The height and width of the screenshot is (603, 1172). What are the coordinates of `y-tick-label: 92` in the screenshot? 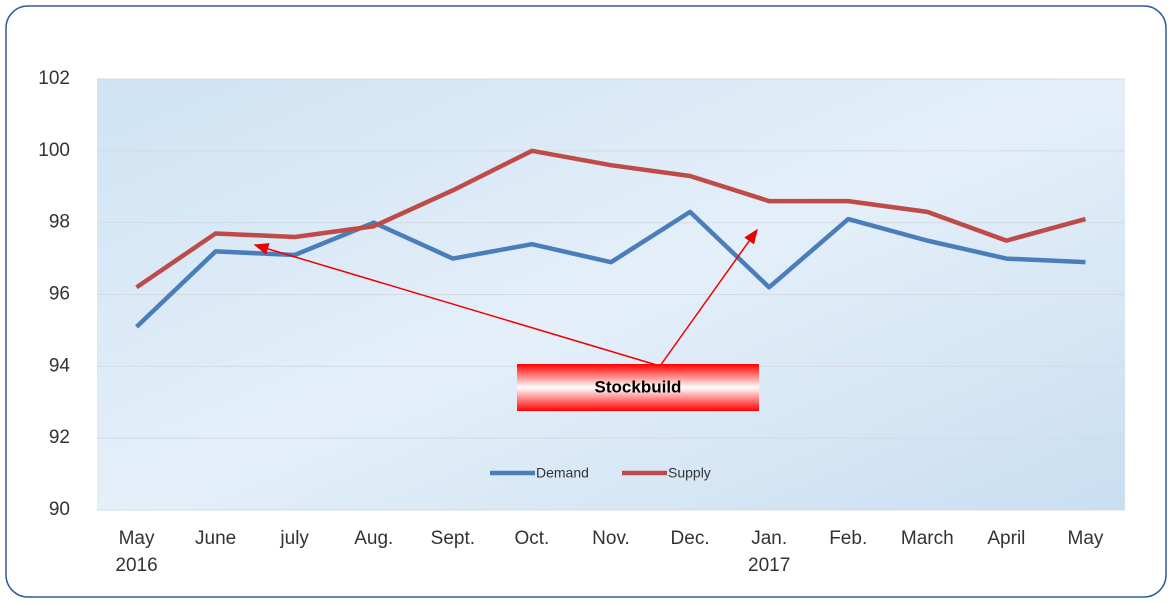 It's located at (59, 437).